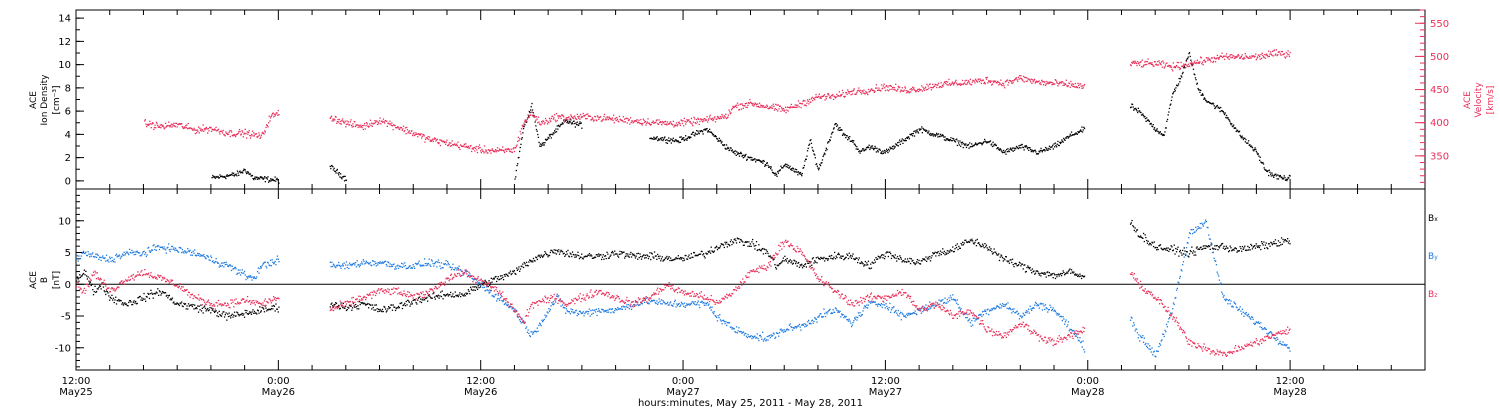  What do you see at coordinates (1468, 100) in the screenshot?
I see `velocity-label-line: ACE` at bounding box center [1468, 100].